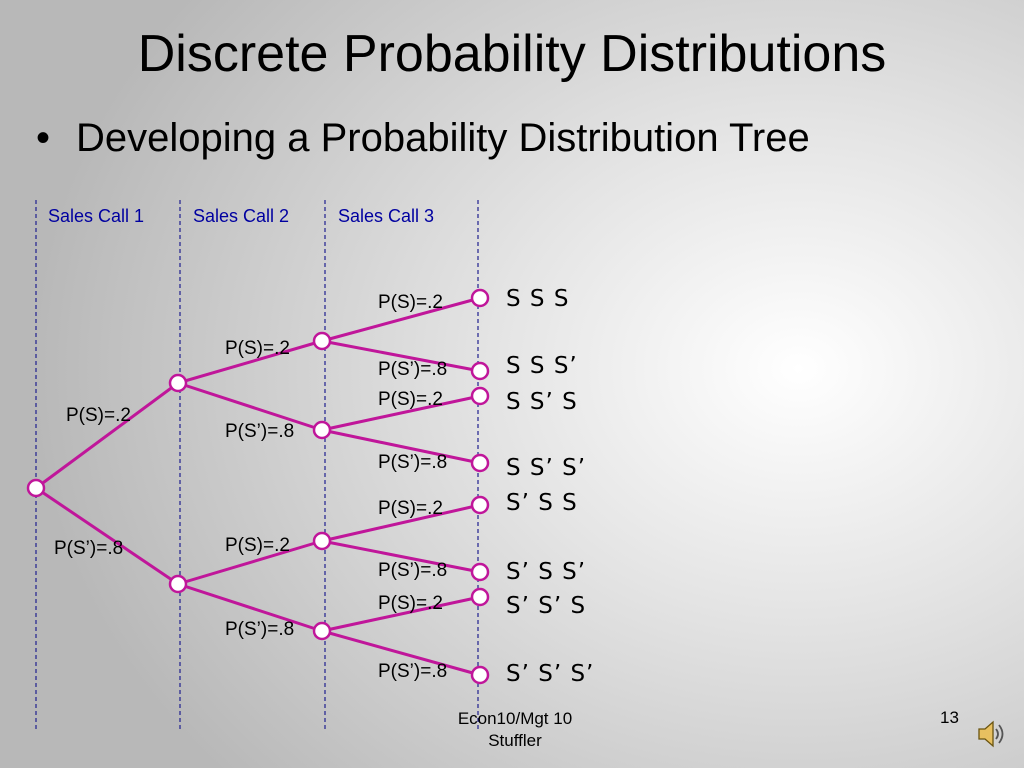 This screenshot has height=768, width=1024. I want to click on branch-call2a-fail, so click(250, 406).